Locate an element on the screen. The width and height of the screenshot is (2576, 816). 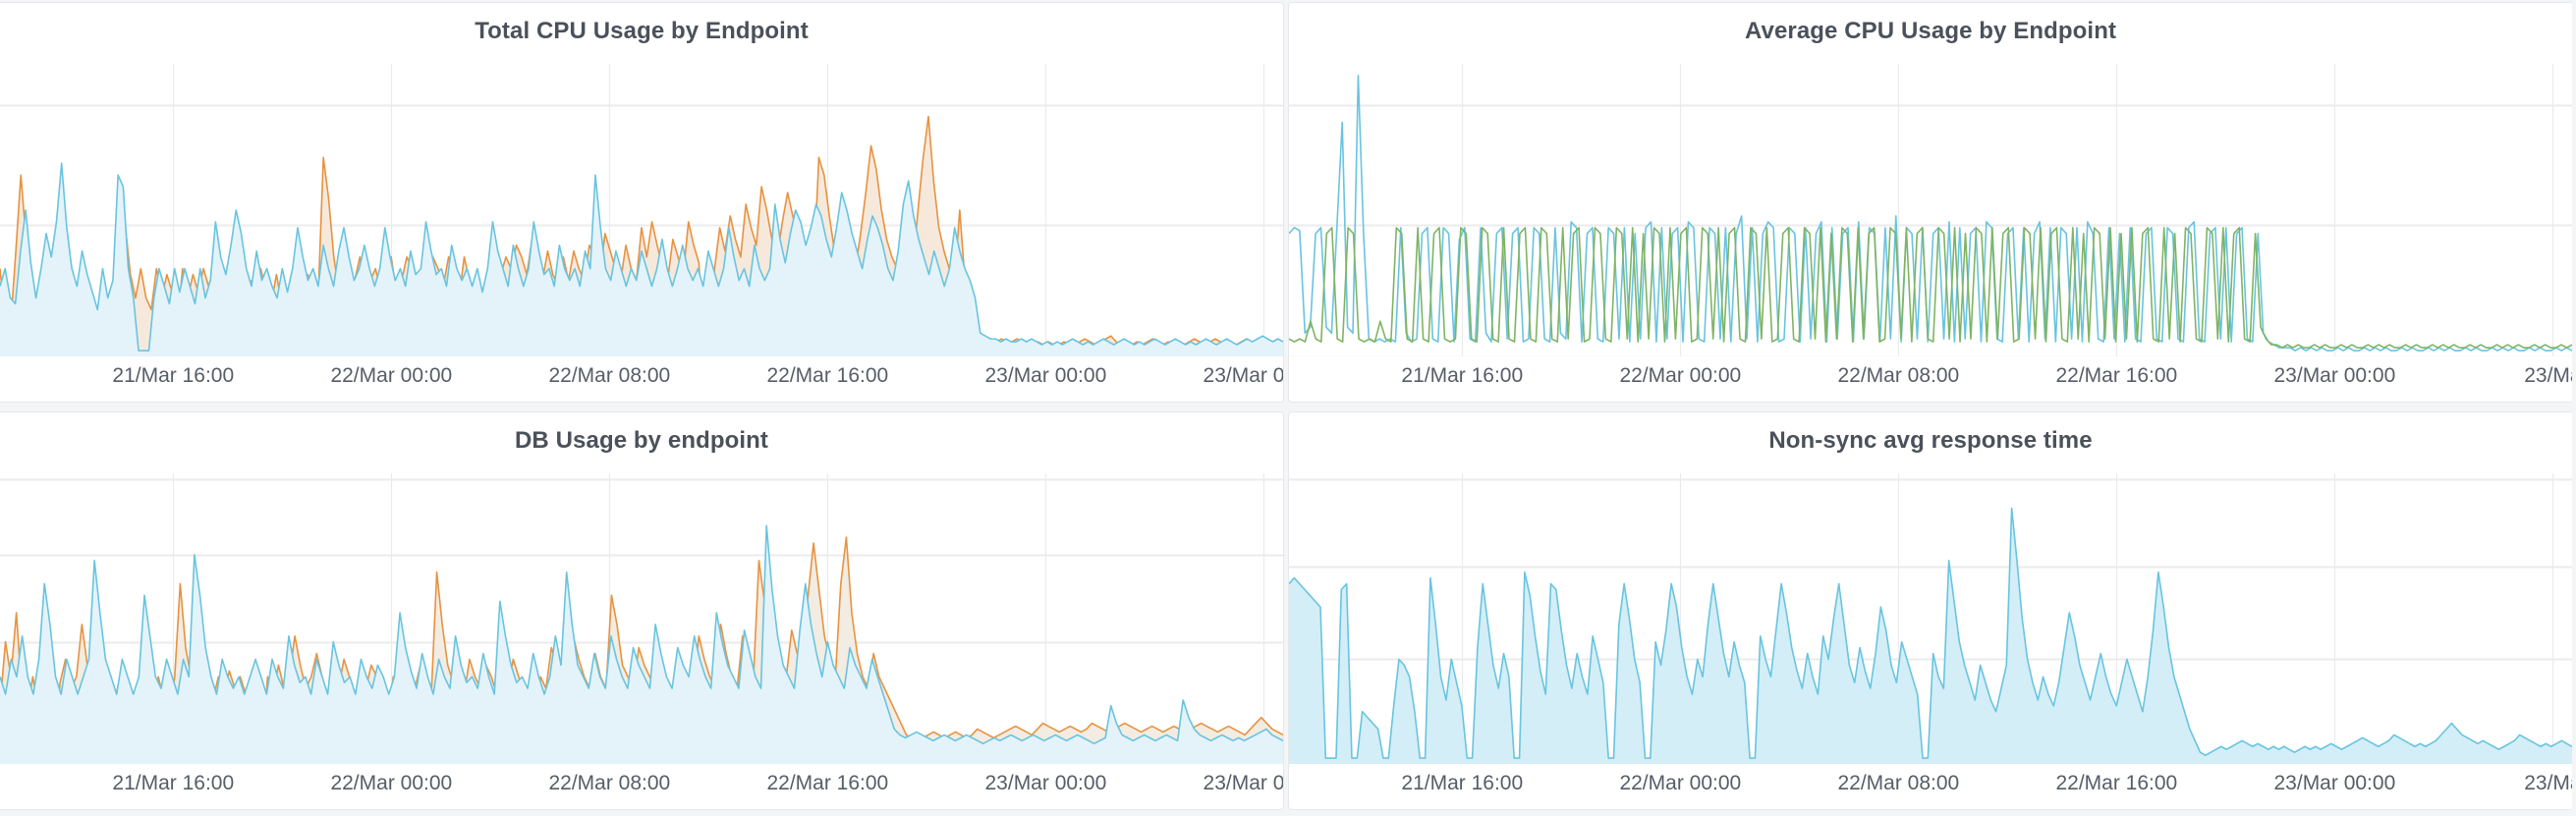
panel-title: Non-sync avg response time is located at coordinates (1930, 440).